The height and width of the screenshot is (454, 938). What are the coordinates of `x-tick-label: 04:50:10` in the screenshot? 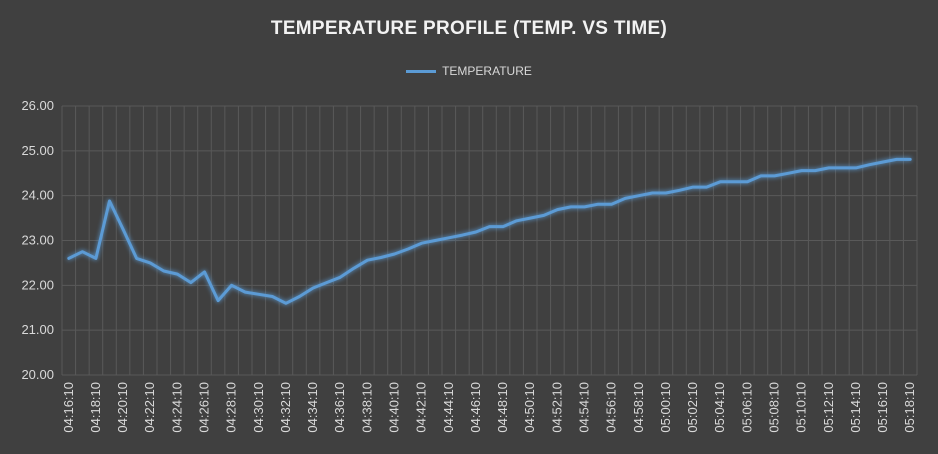 It's located at (529, 407).